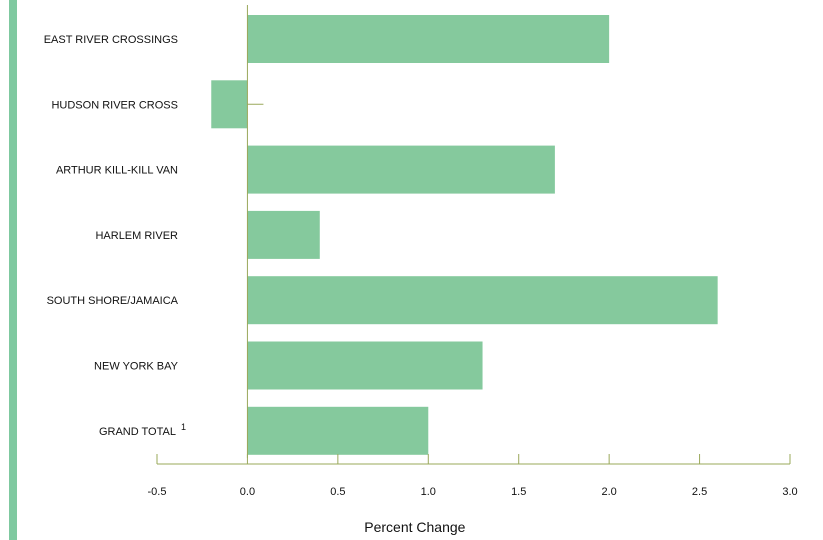 This screenshot has width=823, height=540. I want to click on x-tick-label: 0.0, so click(247, 492).